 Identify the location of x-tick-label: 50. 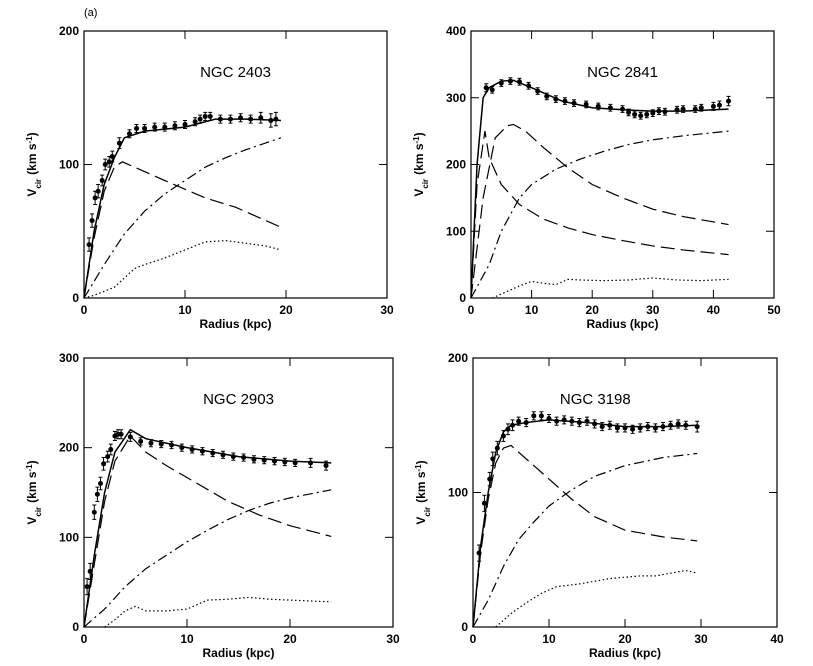
(774, 310).